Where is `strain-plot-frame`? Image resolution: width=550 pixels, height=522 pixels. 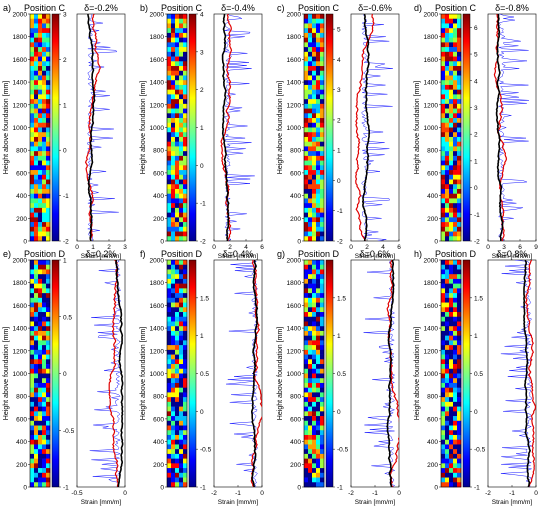
strain-plot-frame is located at coordinates (238, 127).